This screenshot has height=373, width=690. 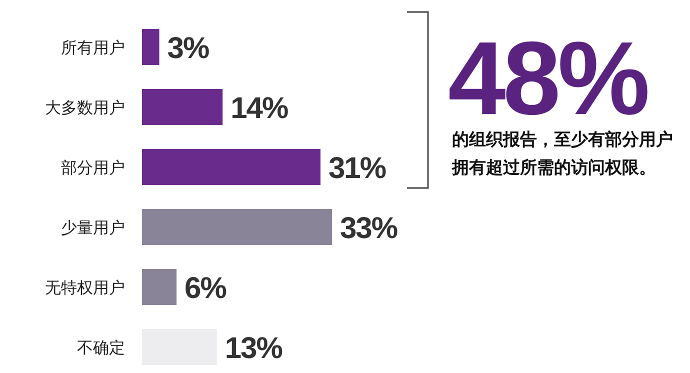 I want to click on data-label: 14%, so click(x=259, y=108).